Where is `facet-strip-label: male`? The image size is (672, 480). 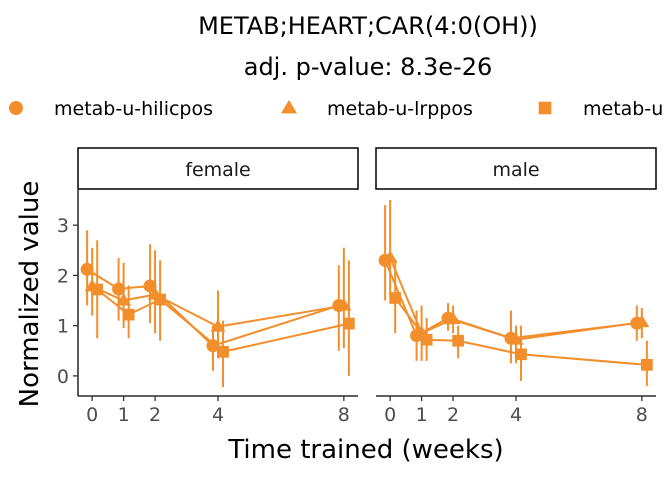 facet-strip-label: male is located at coordinates (515, 170).